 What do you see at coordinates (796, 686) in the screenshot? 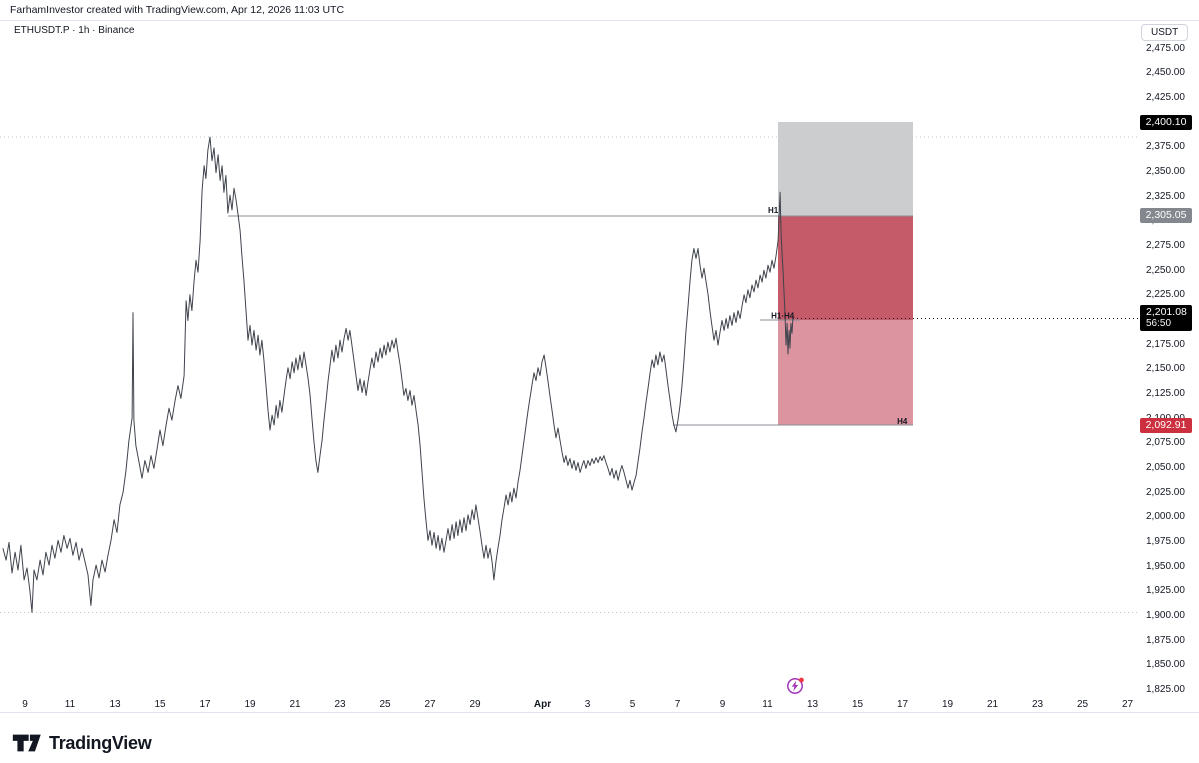
I see `flash-event-icon` at bounding box center [796, 686].